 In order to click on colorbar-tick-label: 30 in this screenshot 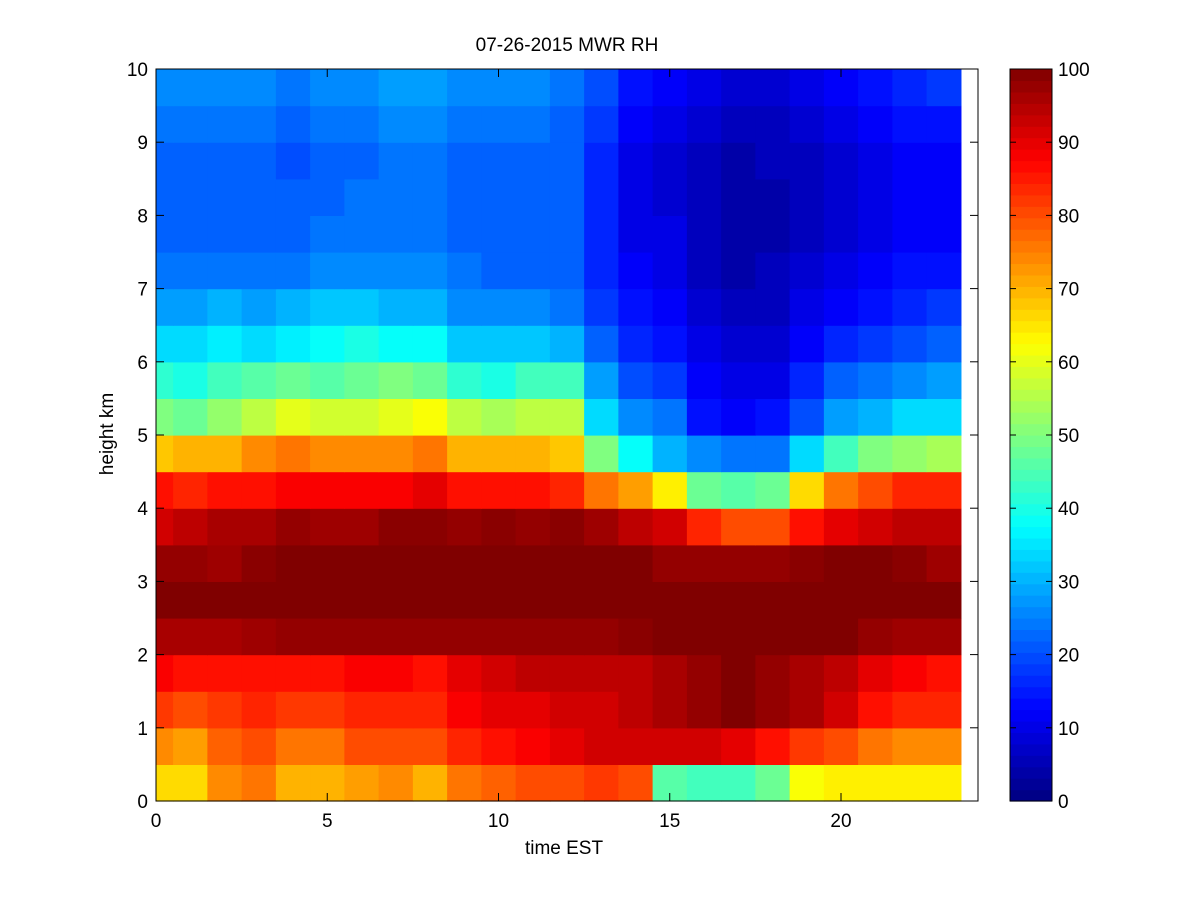, I will do `click(1068, 582)`.